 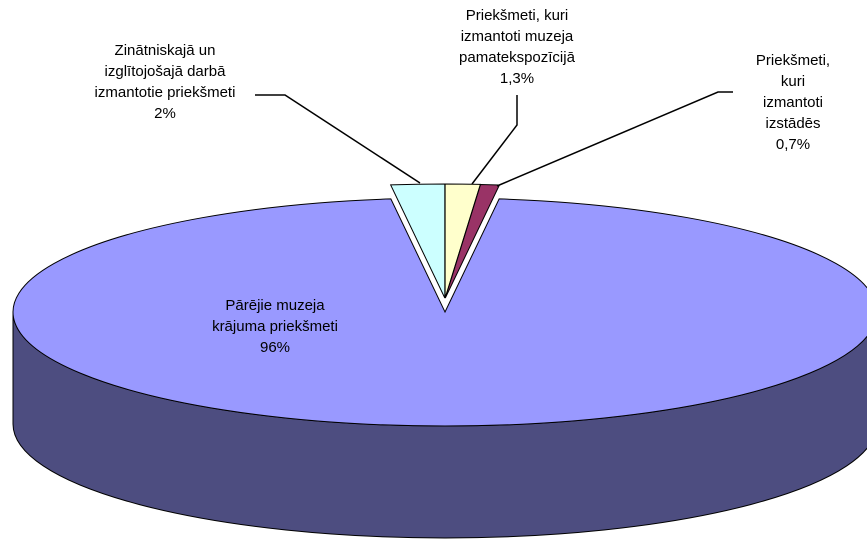 I want to click on slice-label: Pārējie muzeja krājuma priekšmeti 96%, so click(x=275, y=326).